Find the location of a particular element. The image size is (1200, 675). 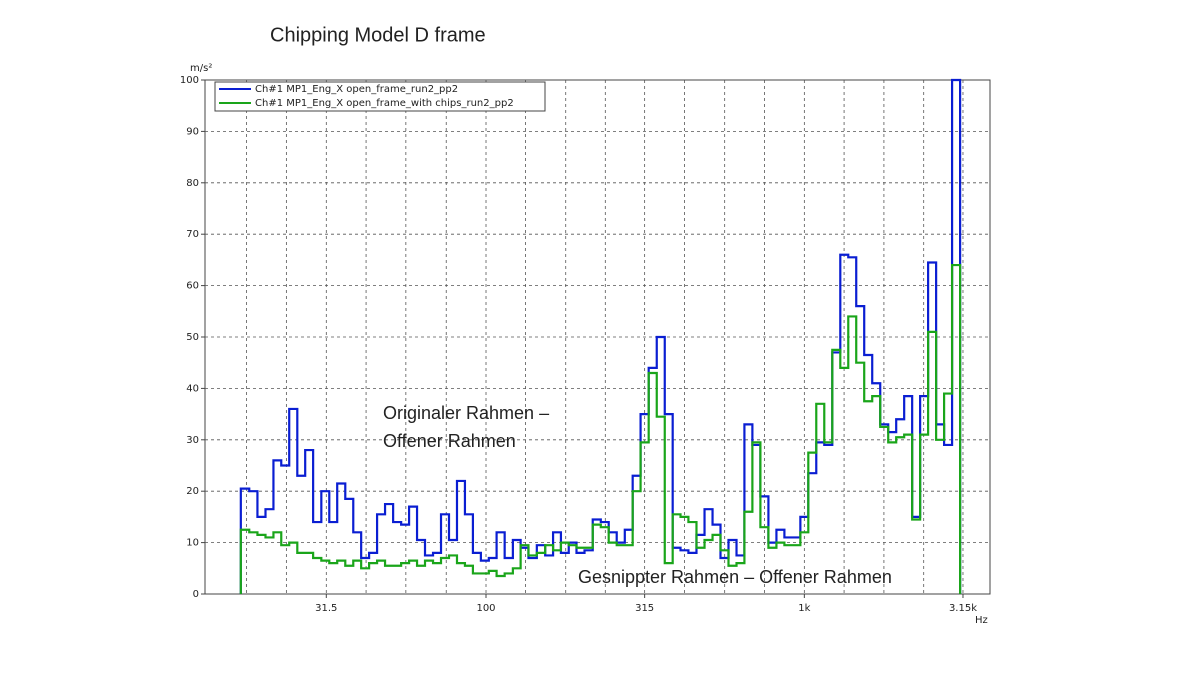

x-unit: Hz is located at coordinates (981, 620).